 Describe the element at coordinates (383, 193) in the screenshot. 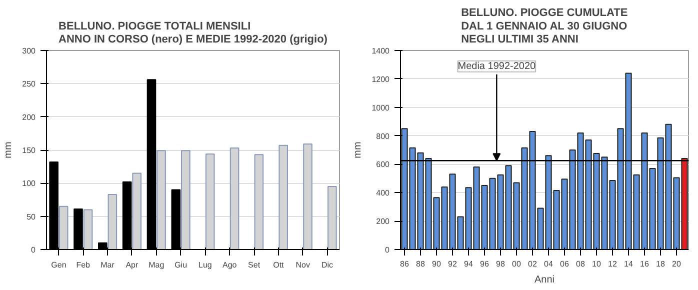

I see `y-tick-label: 400` at that location.